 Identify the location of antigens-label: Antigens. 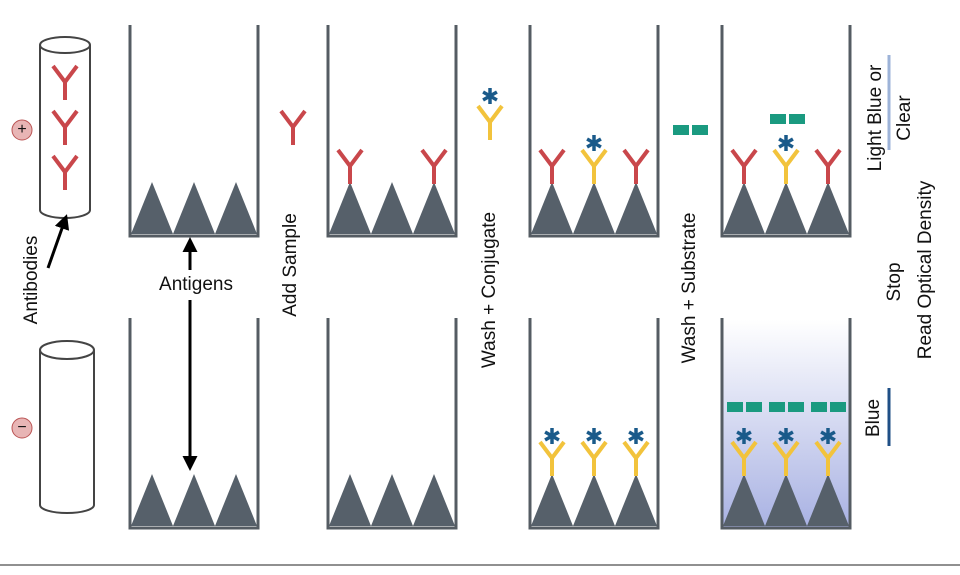
(196, 284).